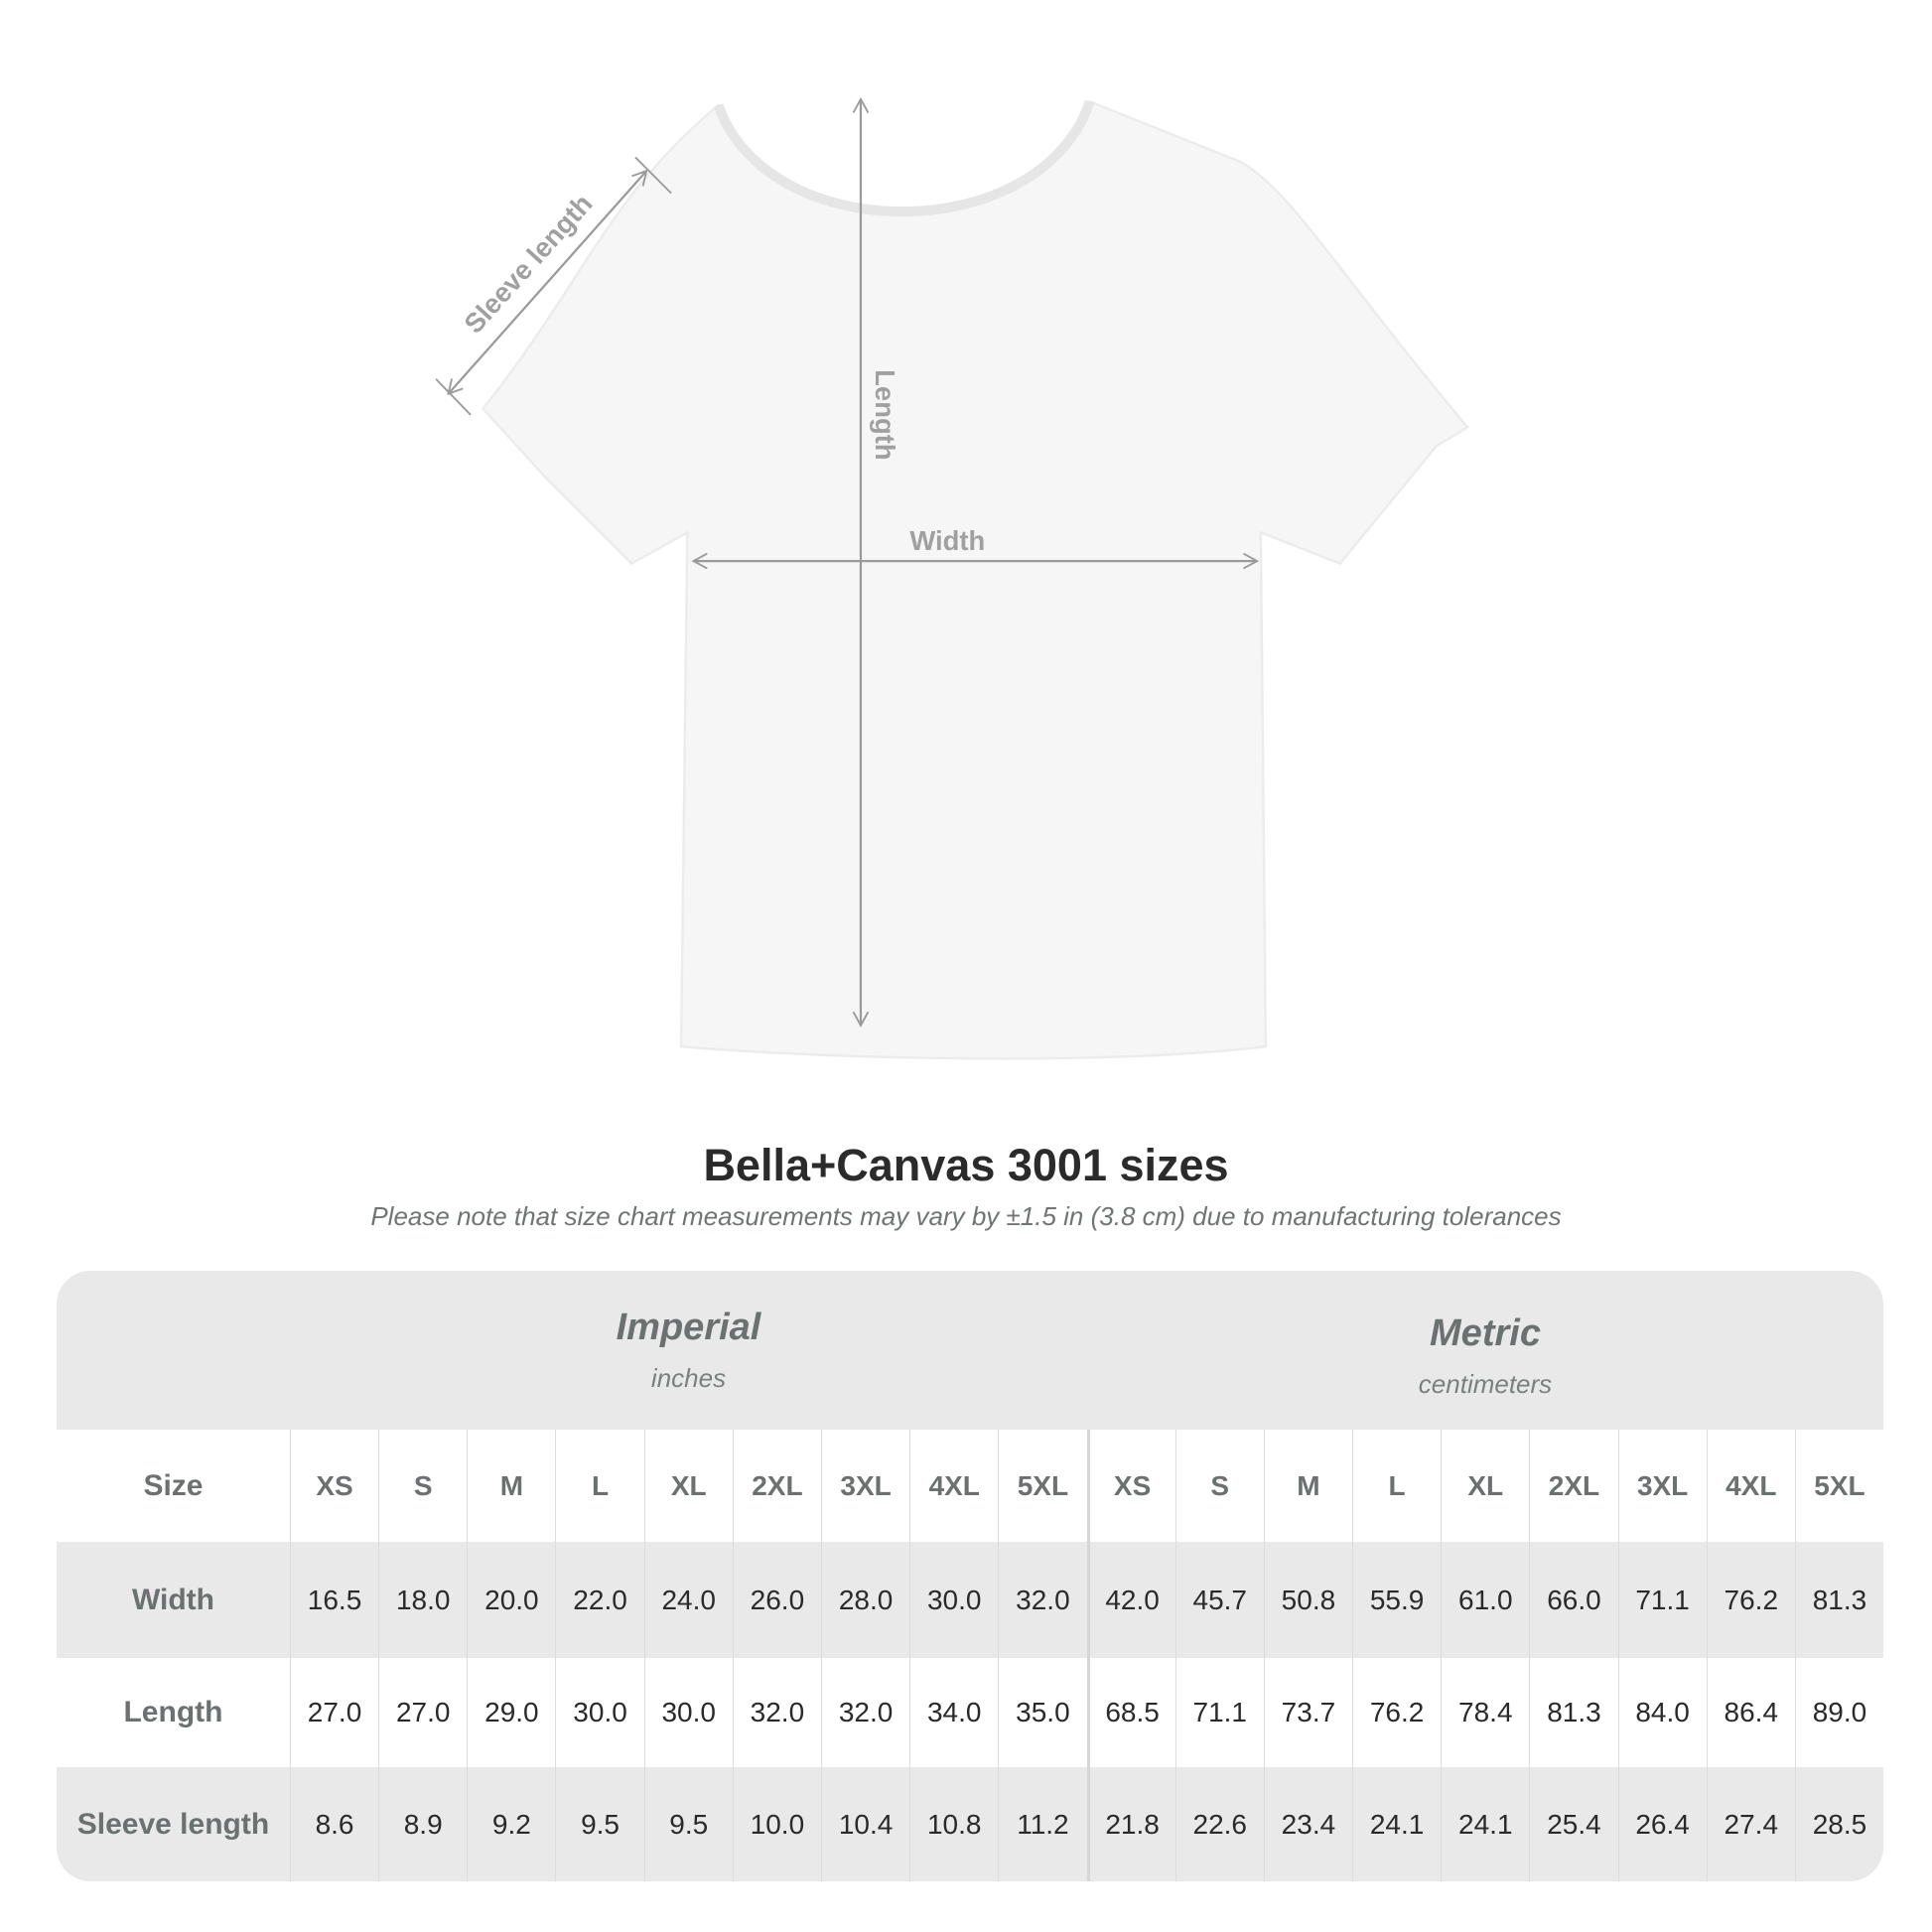  Describe the element at coordinates (1130, 1824) in the screenshot. I see `value-cell: 21.8` at that location.